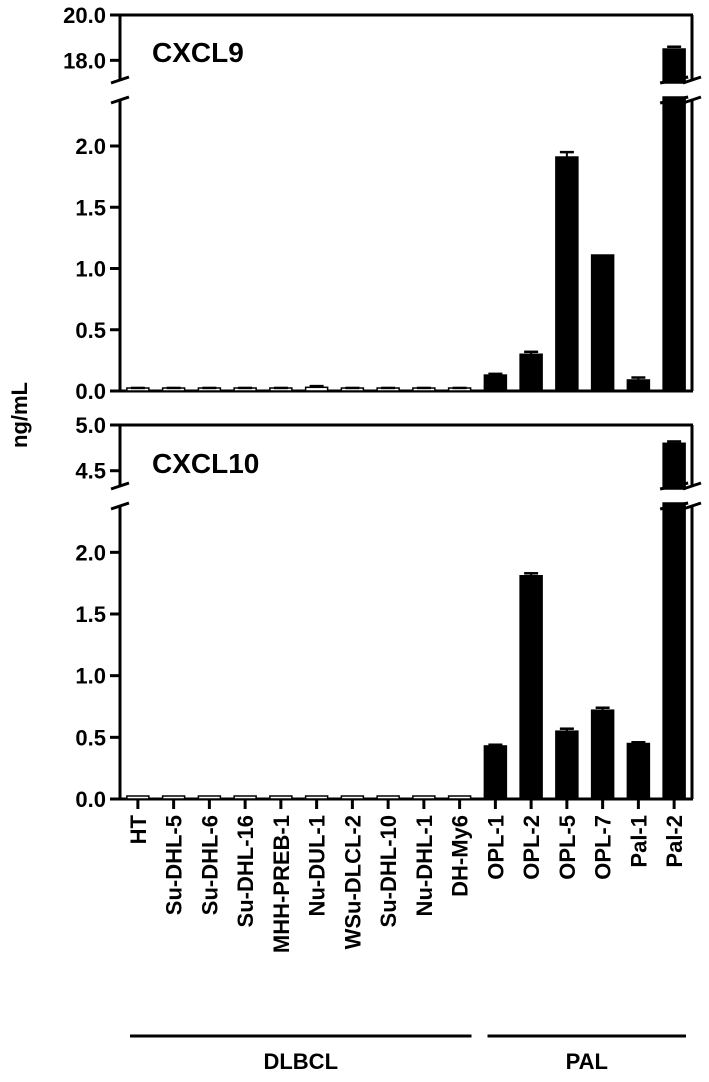  I want to click on x-tick-label: Pal-2, so click(674, 841).